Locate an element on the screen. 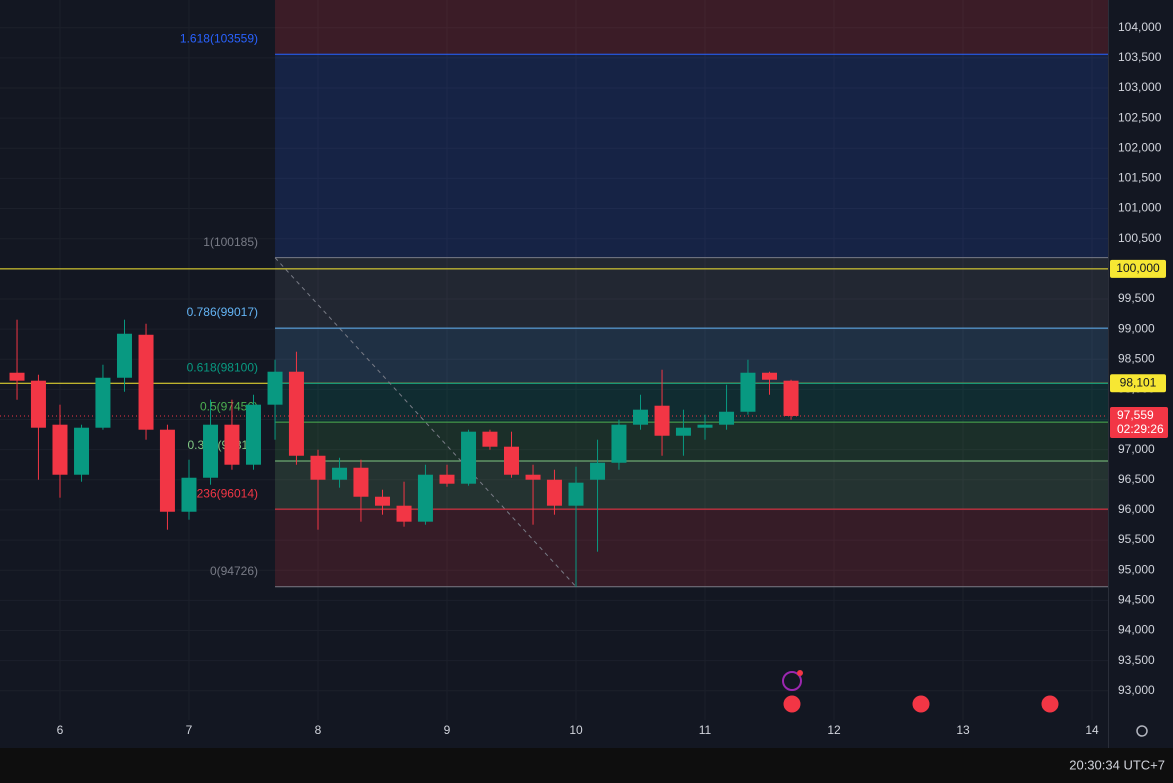  x-tick-label: 9 is located at coordinates (447, 730).